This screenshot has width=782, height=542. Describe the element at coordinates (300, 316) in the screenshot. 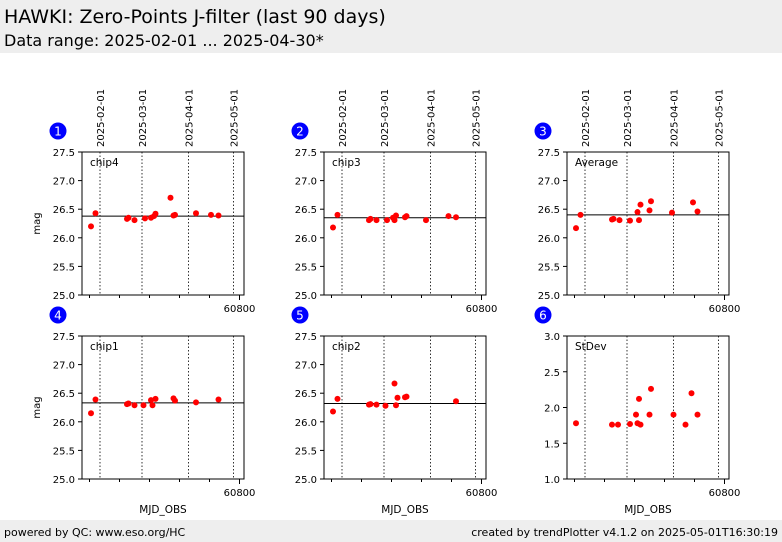

I see `panel-number: 5` at that location.